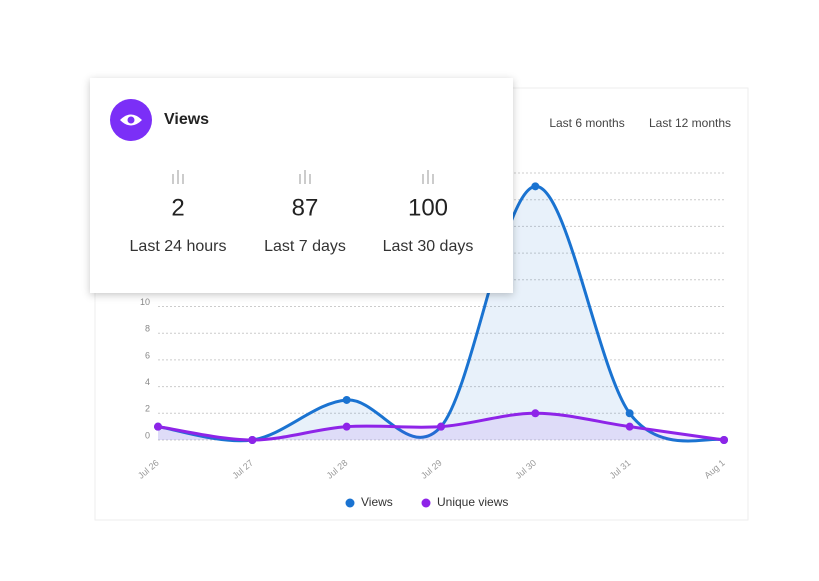 The image size is (819, 581). I want to click on stat-value: 2, so click(177, 207).